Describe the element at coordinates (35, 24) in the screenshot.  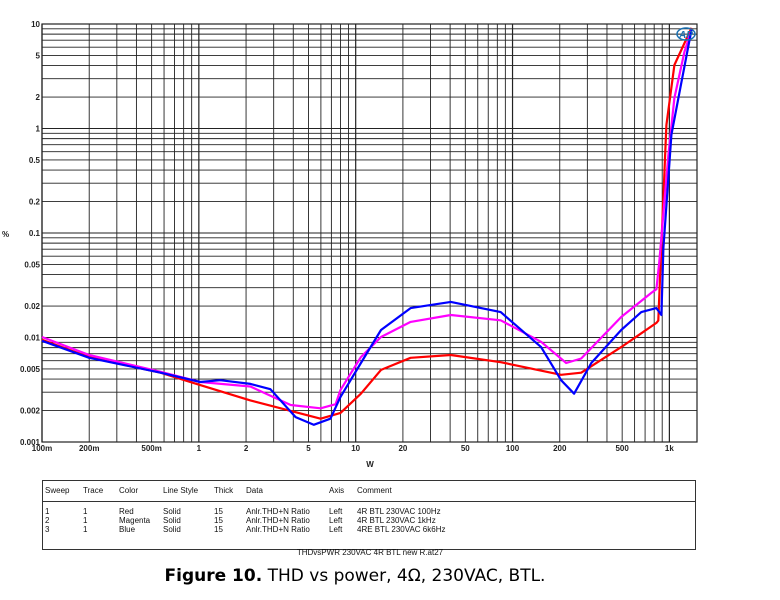
I see `y-tick-label: 10` at that location.